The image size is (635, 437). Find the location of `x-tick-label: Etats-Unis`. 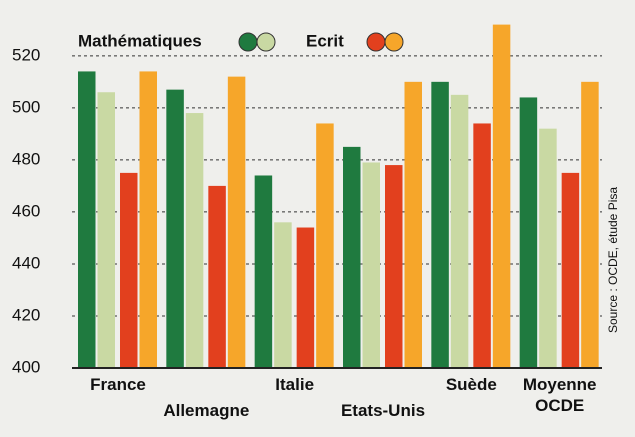

x-tick-label: Etats-Unis is located at coordinates (383, 410).